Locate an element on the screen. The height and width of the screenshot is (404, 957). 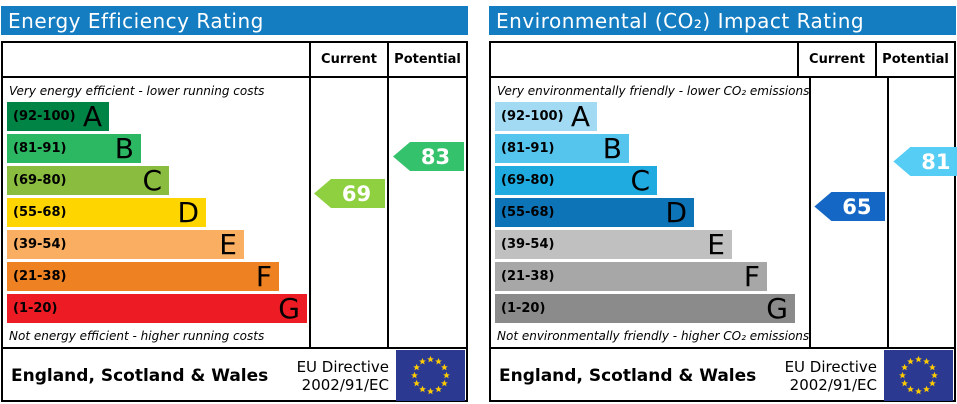
energy-title-bar: Energy Efficiency Rating is located at coordinates (234, 20).